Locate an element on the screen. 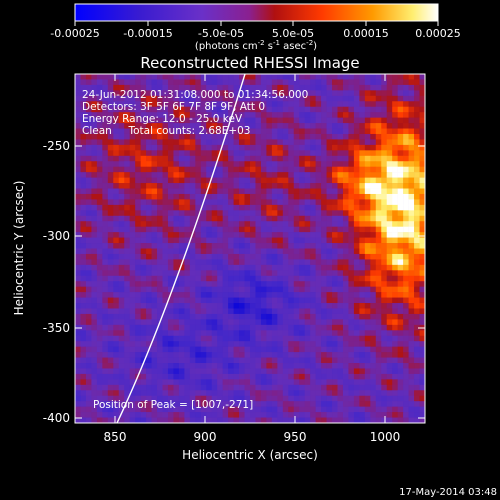  colorbar-tick-label: -5.0e-05 is located at coordinates (221, 33).